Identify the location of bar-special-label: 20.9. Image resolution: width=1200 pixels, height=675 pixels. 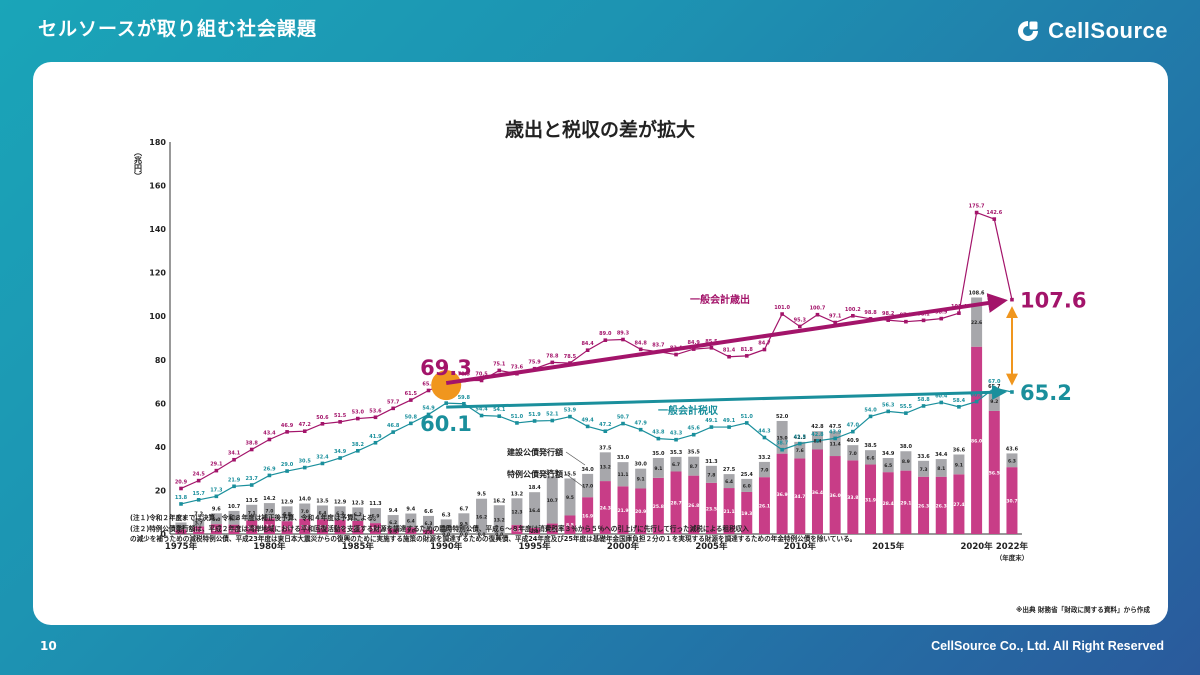
(640, 512).